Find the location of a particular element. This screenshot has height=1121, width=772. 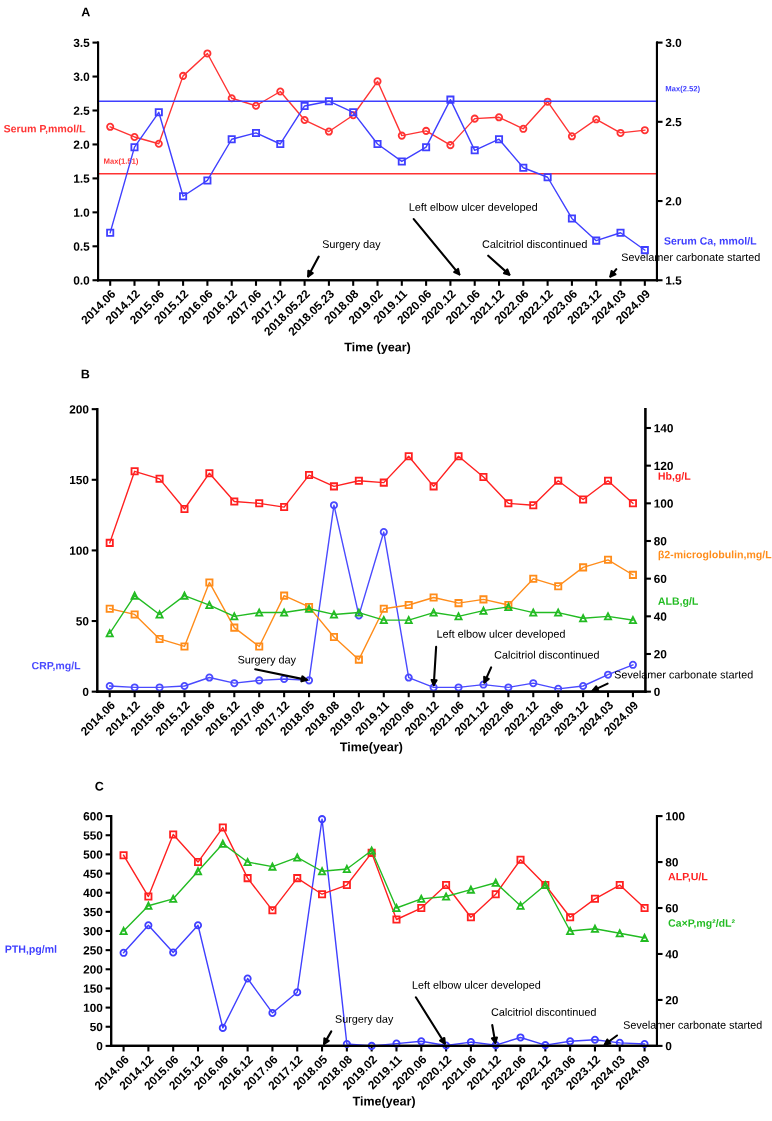

y2-tick-label: 1.5 is located at coordinates (674, 280).